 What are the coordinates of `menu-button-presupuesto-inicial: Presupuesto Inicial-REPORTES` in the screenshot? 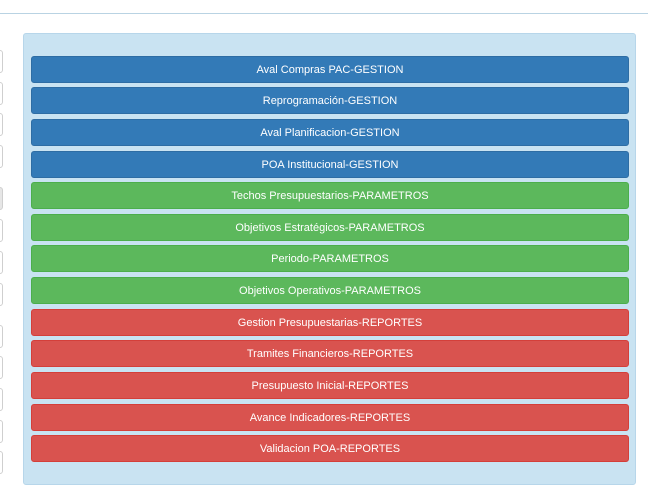 It's located at (330, 385).